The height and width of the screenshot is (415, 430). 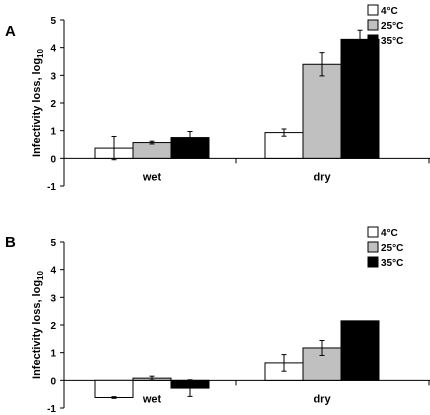 What do you see at coordinates (10, 242) in the screenshot?
I see `panel-label: B` at bounding box center [10, 242].